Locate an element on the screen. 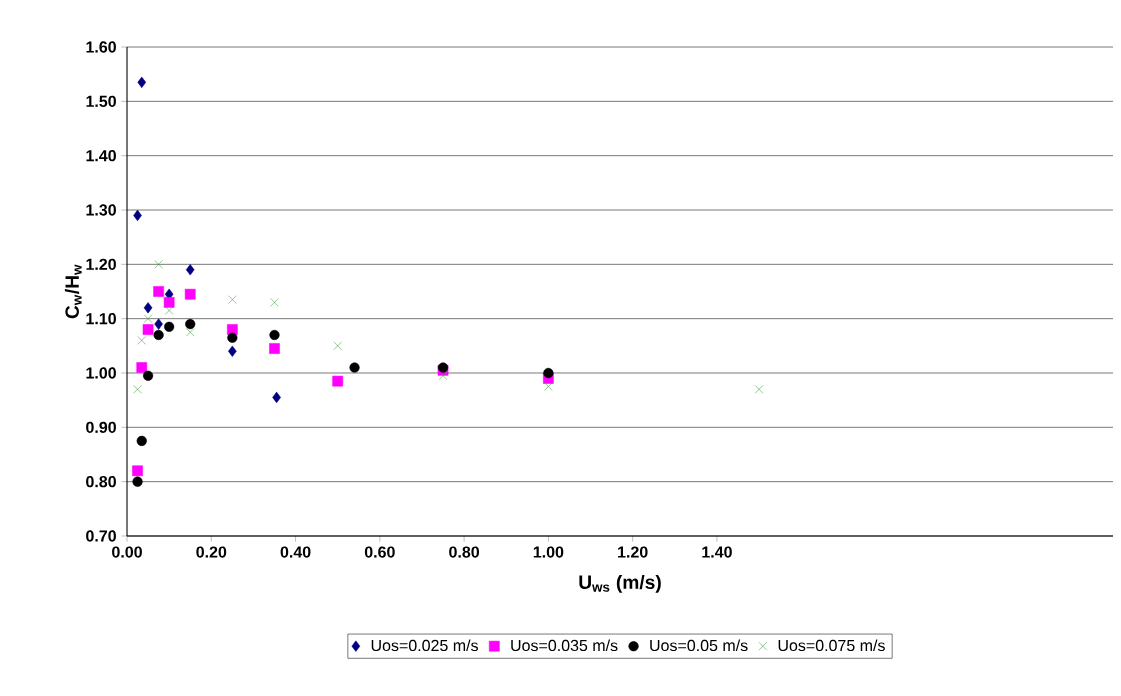  x-tick-label: 1.40 is located at coordinates (717, 552).